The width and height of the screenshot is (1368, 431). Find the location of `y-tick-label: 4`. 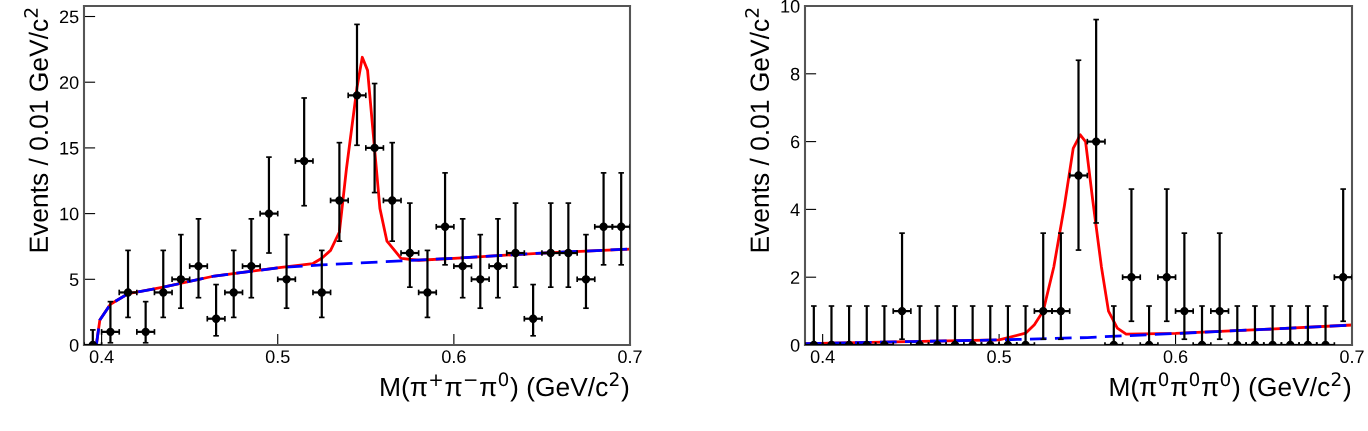

y-tick-label: 4 is located at coordinates (795, 209).